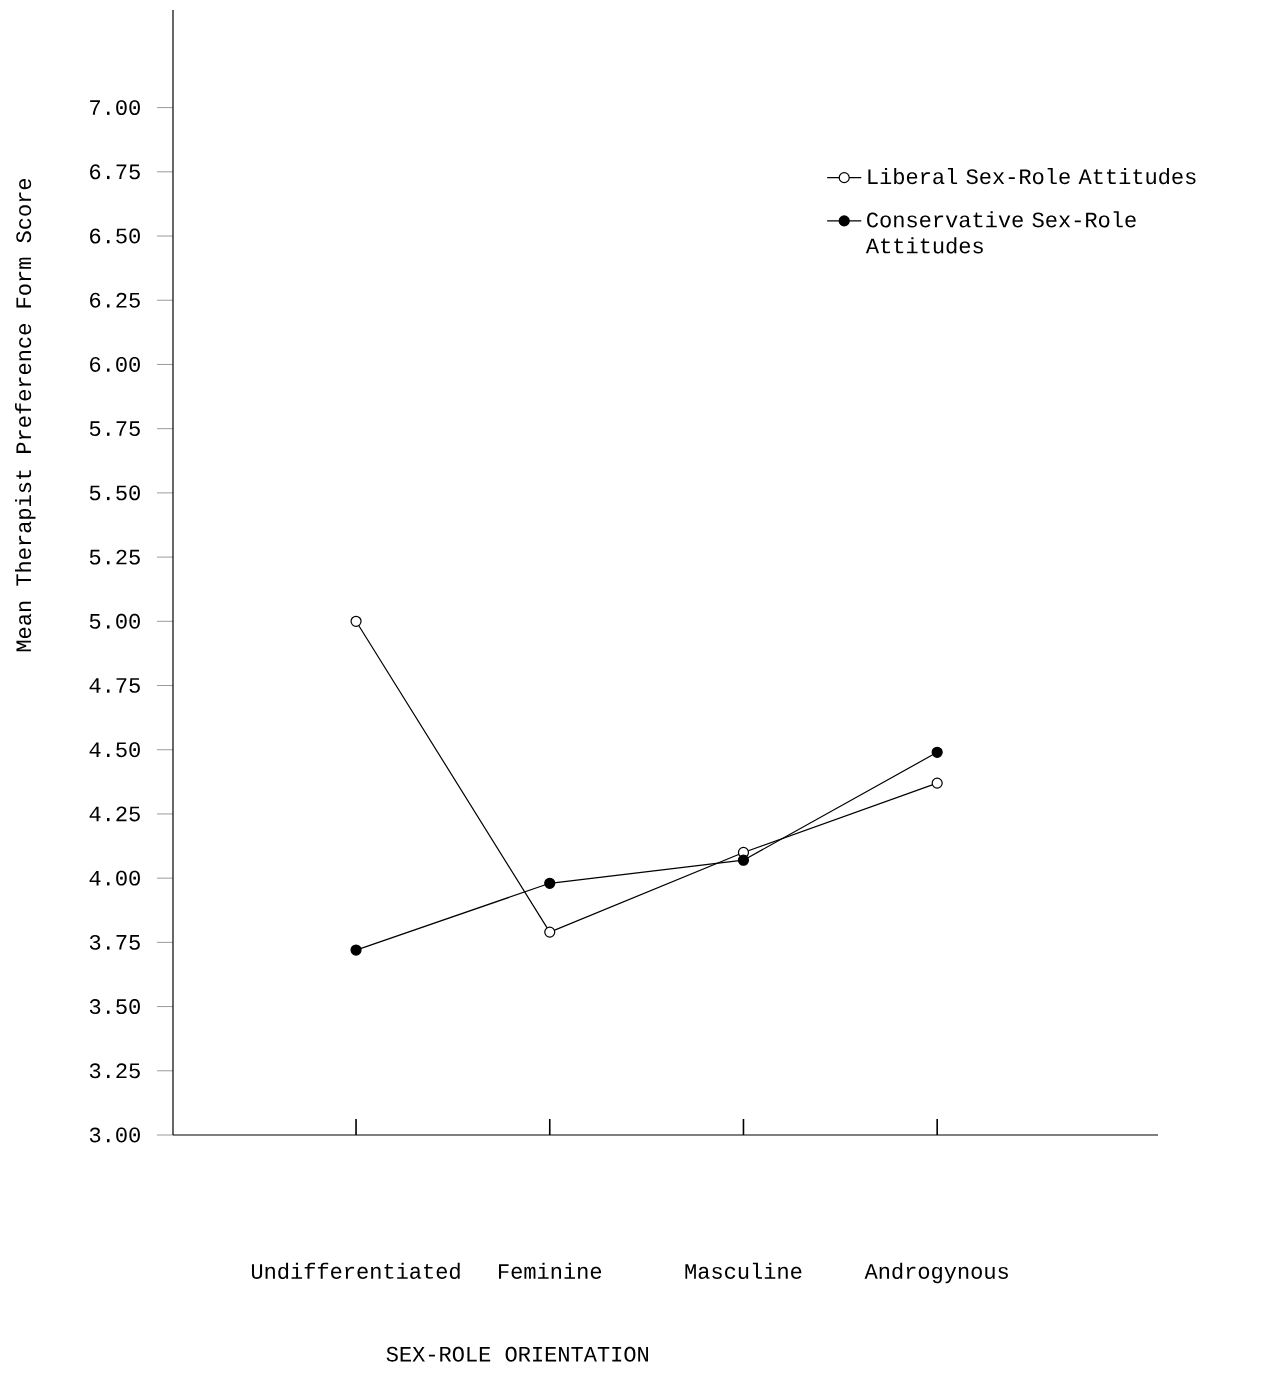 Image resolution: width=1264 pixels, height=1373 pixels. Describe the element at coordinates (114, 814) in the screenshot. I see `y-tick-label: 4.25` at that location.